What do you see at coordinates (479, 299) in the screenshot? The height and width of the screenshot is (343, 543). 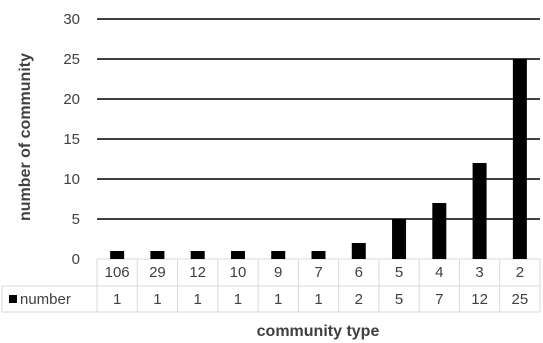 I see `data-table-value: 12` at bounding box center [479, 299].